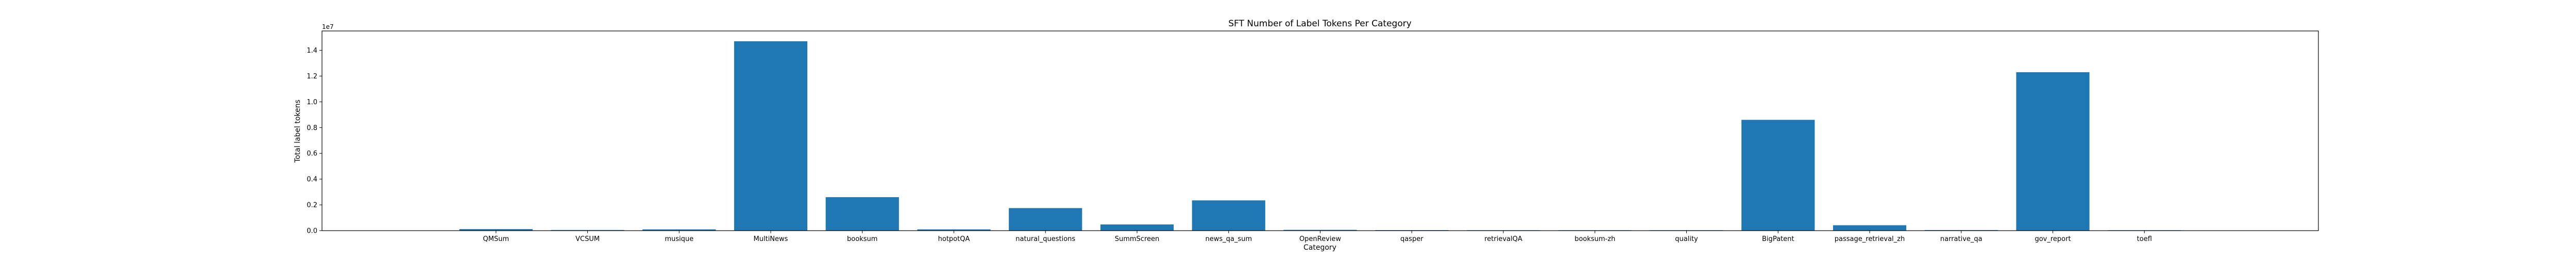  I want to click on y-offset-label: 1e7, so click(328, 26).